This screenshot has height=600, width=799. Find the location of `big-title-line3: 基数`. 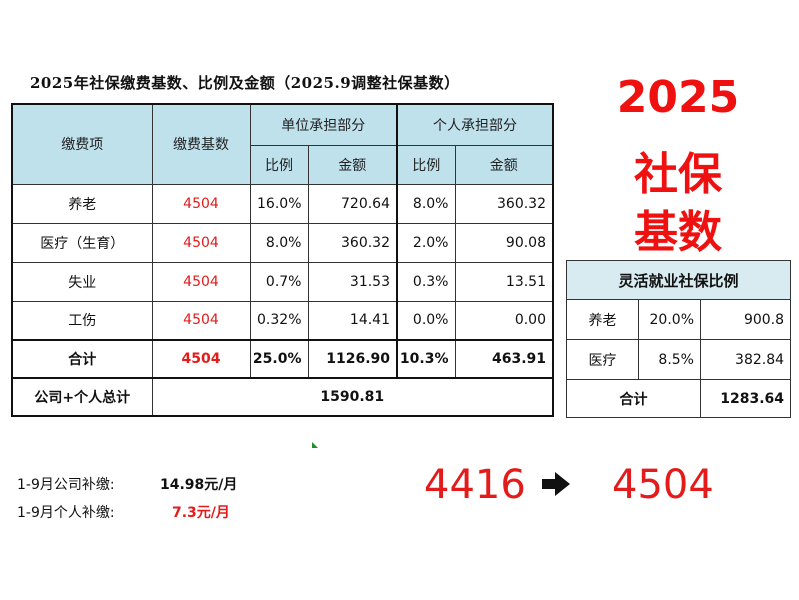

big-title-line3: 基数 is located at coordinates (678, 232).